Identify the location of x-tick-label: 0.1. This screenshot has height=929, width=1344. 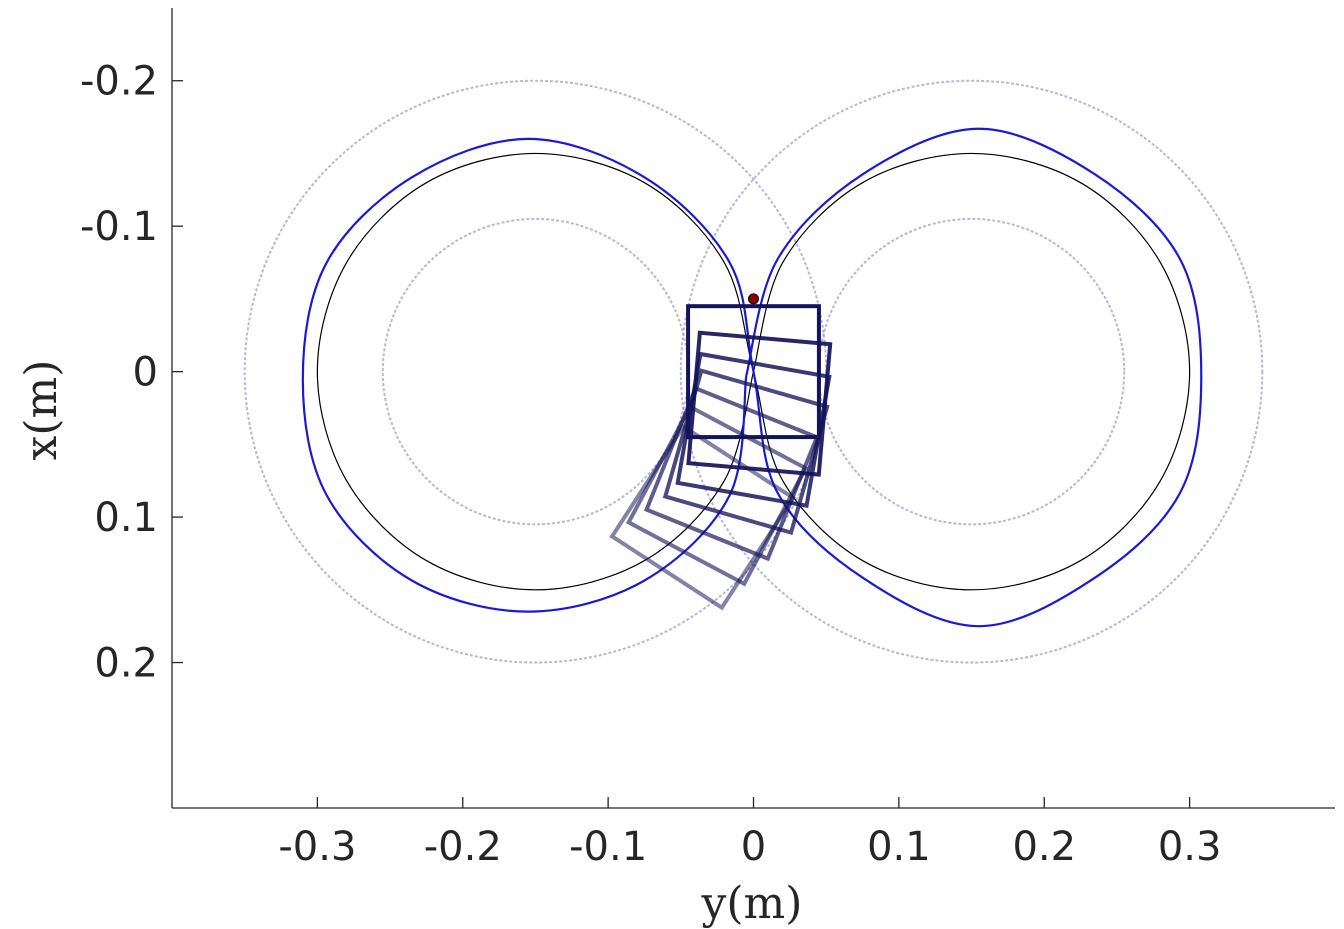
(899, 847).